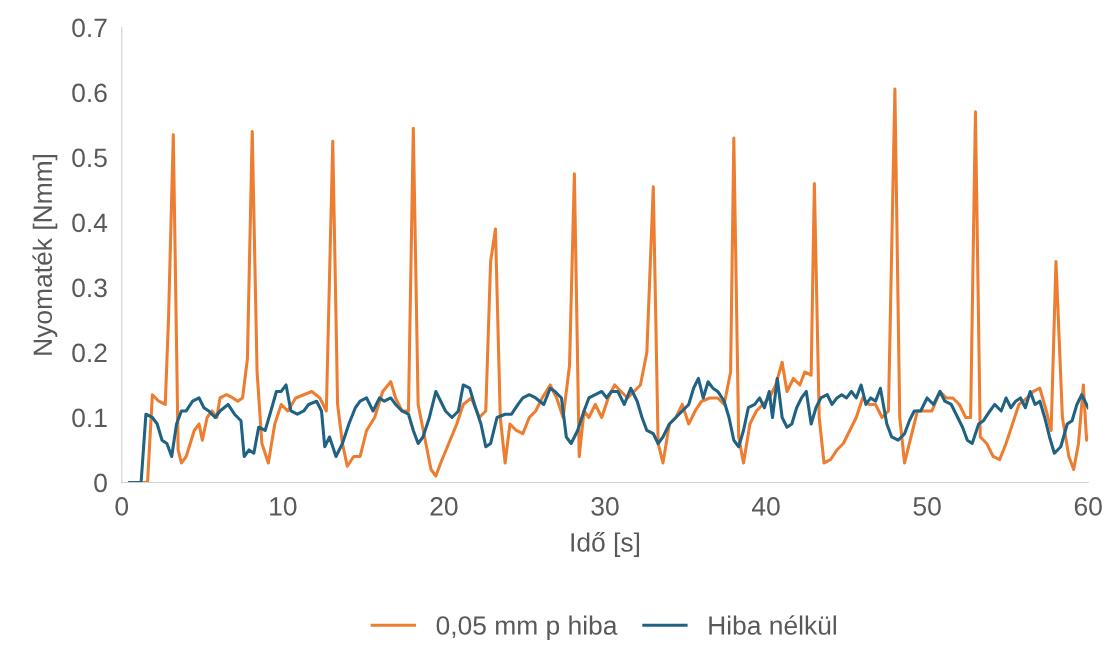 The height and width of the screenshot is (652, 1107). I want to click on y-axis-title: Nyomaték [Nmm], so click(45, 254).